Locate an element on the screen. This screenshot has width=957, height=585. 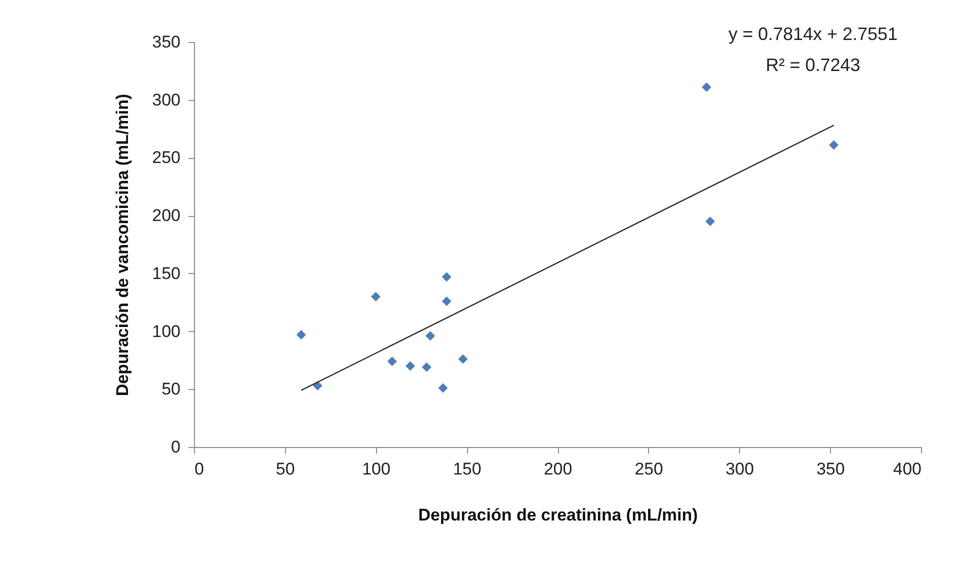
annotation: R² = 0.7243 is located at coordinates (813, 65).